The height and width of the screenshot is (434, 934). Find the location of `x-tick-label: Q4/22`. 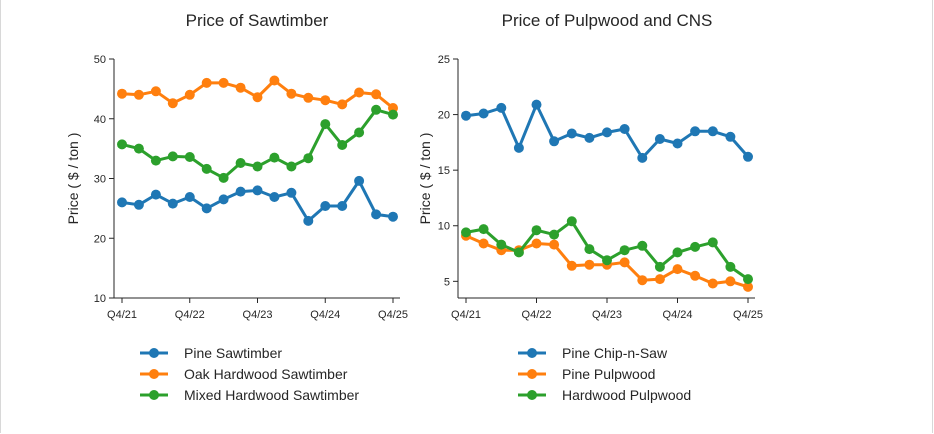

x-tick-label: Q4/22 is located at coordinates (190, 315).